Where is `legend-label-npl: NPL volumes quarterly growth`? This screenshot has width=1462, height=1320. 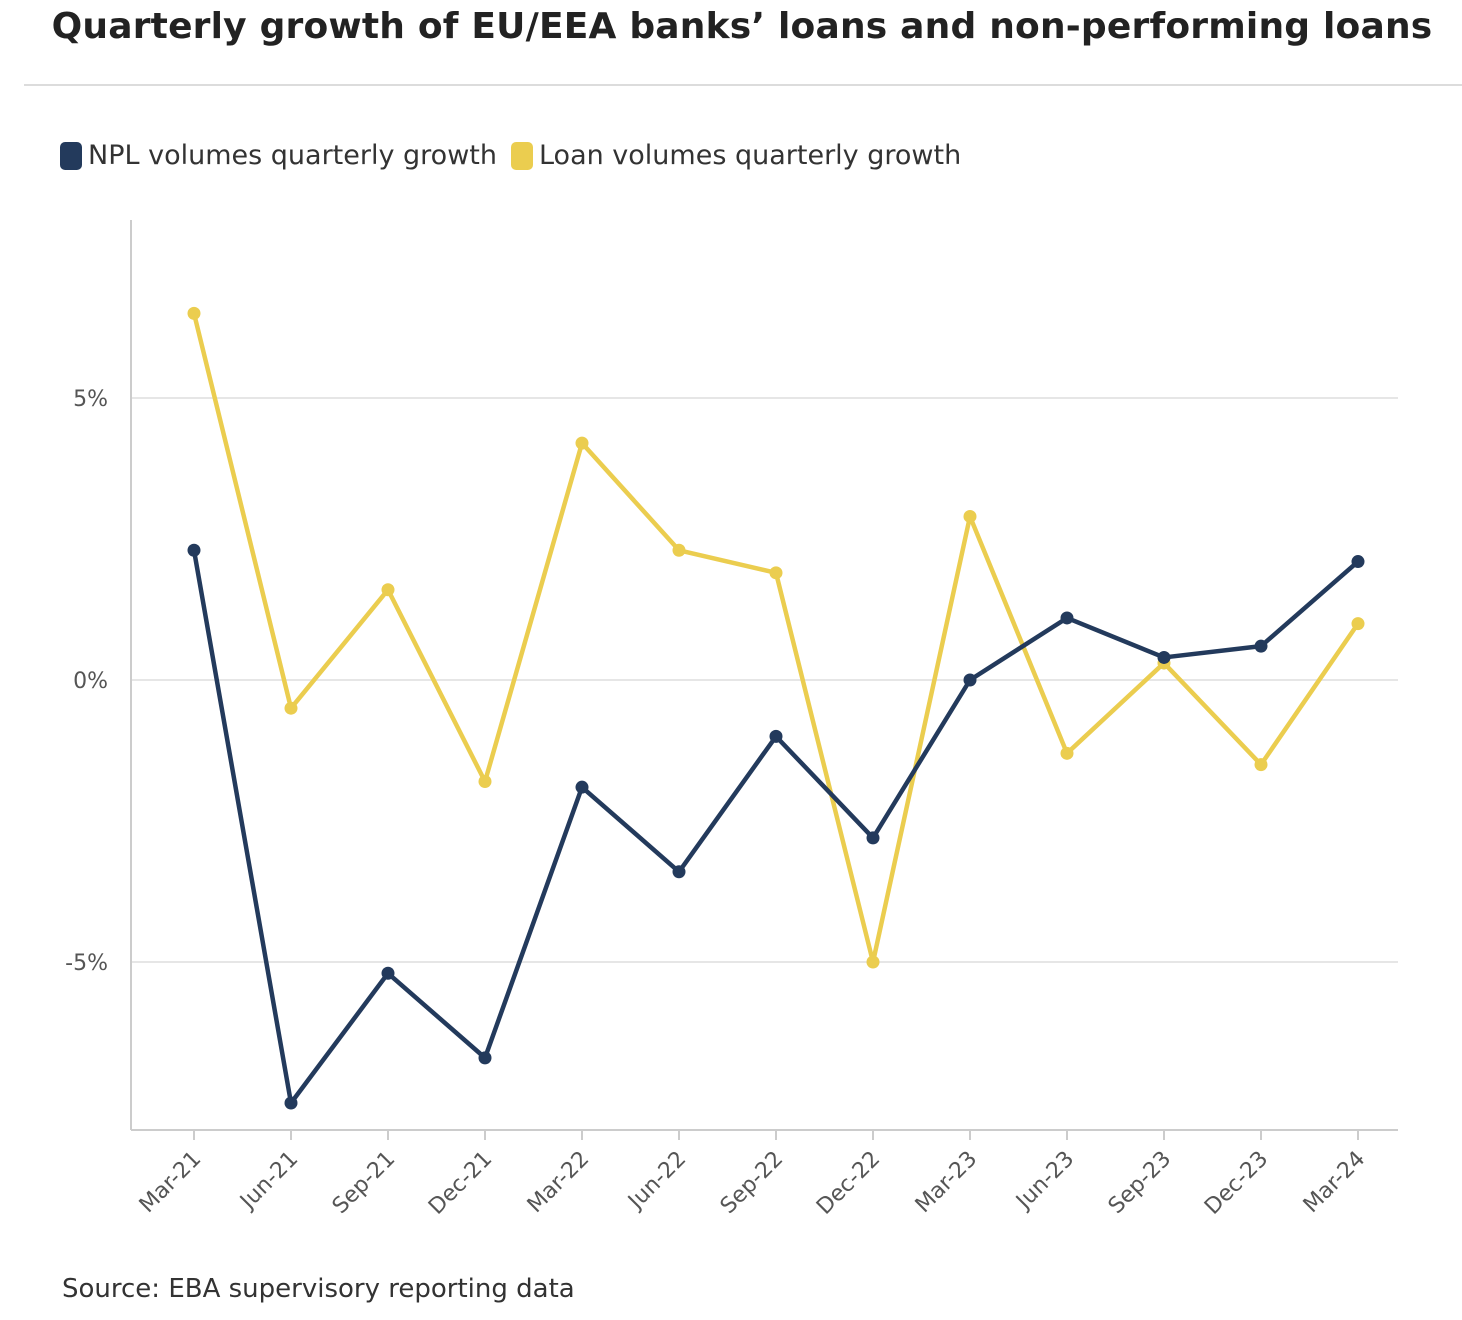 legend-label-npl: NPL volumes quarterly growth is located at coordinates (292, 155).